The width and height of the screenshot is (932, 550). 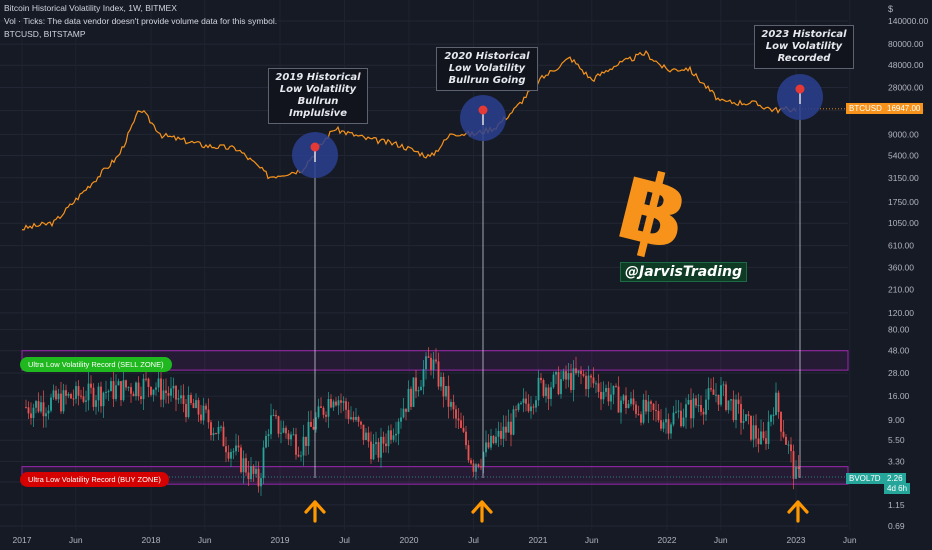 I want to click on btc-symbol-tag: BTCUSD, so click(x=865, y=108).